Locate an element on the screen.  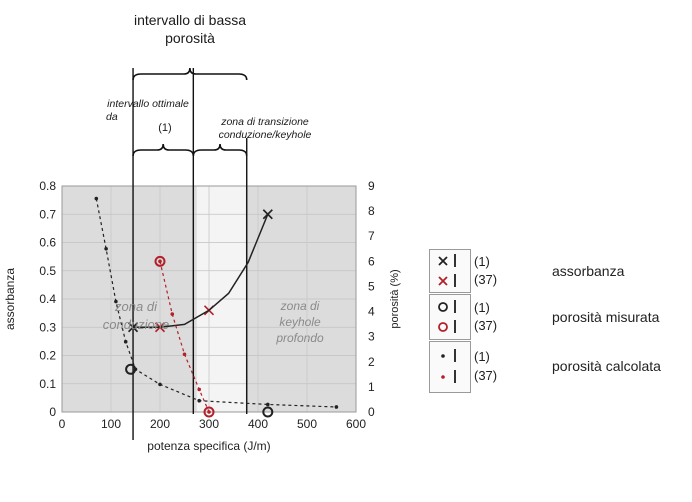
legend-marker-shape-circle-black is located at coordinates (443, 307).